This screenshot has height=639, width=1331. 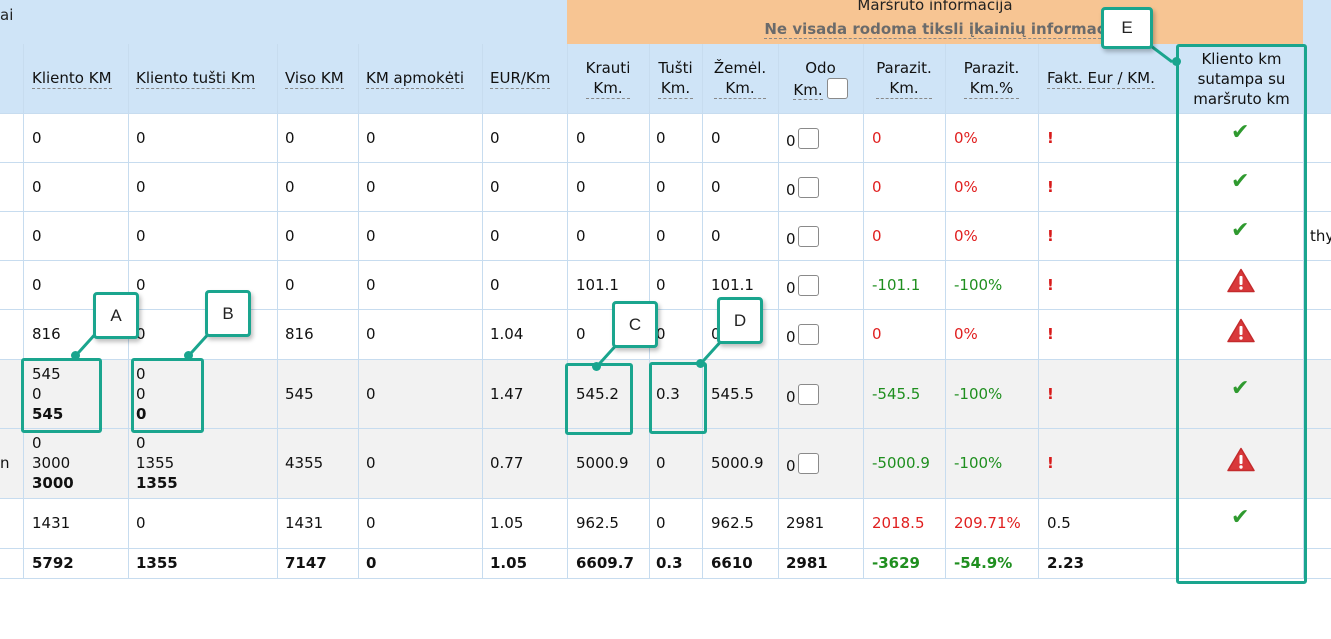 What do you see at coordinates (509, 563) in the screenshot?
I see `total-eur: 1.05` at bounding box center [509, 563].